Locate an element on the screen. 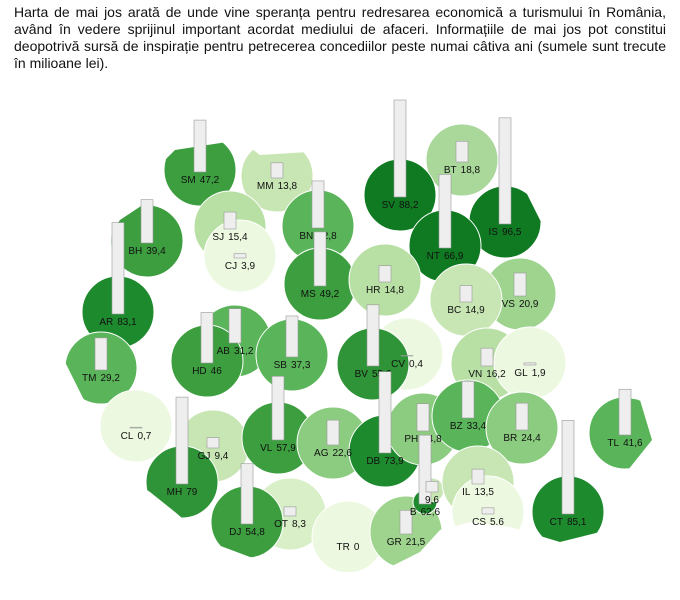  county-code: BR is located at coordinates (510, 438).